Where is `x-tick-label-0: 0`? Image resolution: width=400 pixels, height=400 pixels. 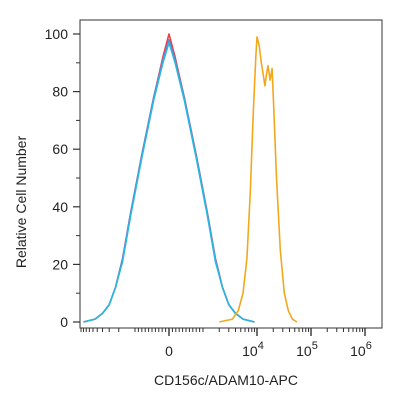 x-tick-label-0: 0 is located at coordinates (169, 351).